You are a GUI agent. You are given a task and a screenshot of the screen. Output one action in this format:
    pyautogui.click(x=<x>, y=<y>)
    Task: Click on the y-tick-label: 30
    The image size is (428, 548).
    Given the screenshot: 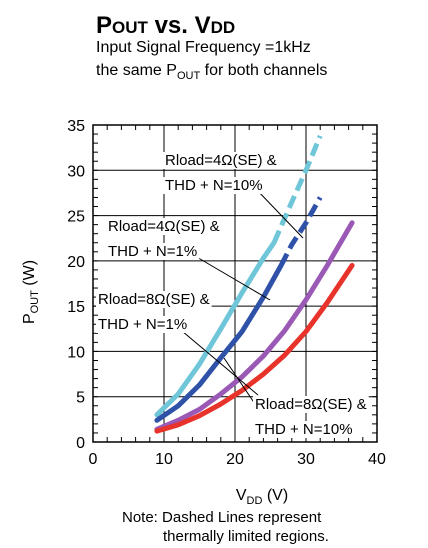 What is the action you would take?
    pyautogui.click(x=76, y=171)
    